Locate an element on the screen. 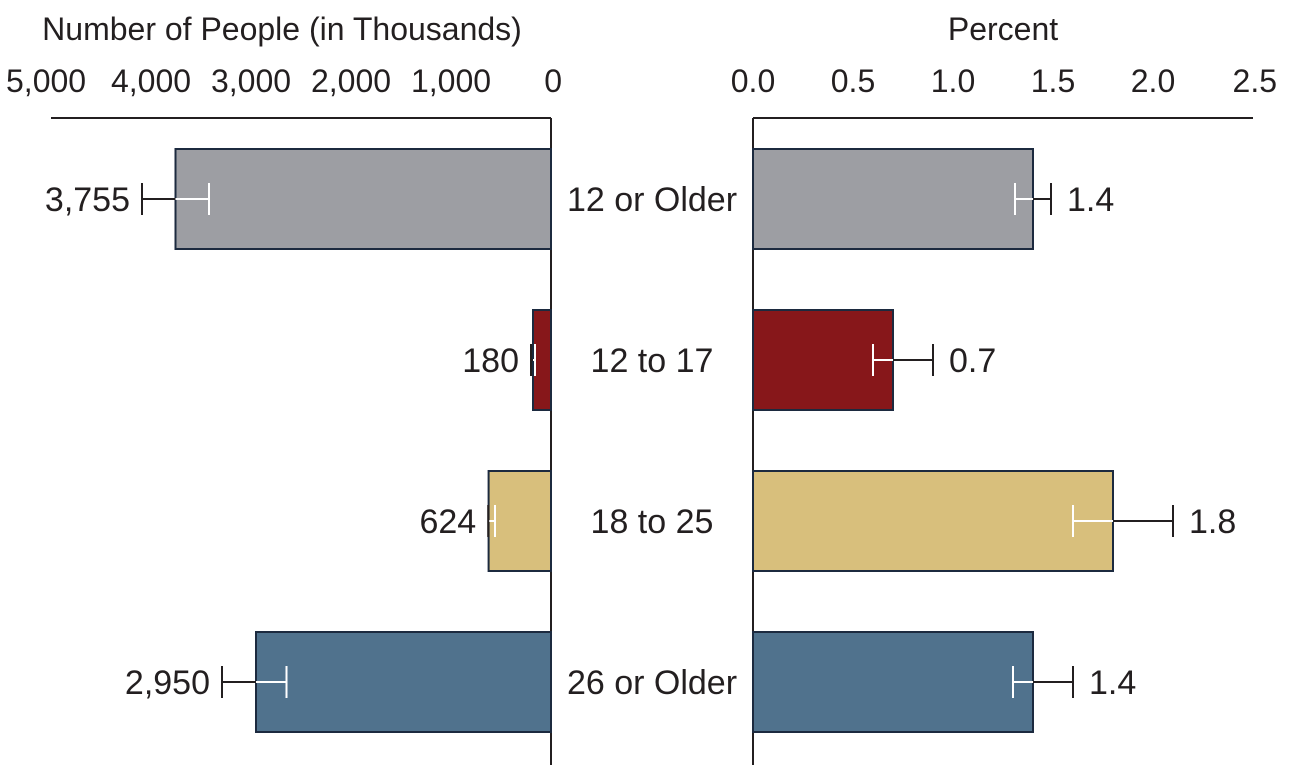 The width and height of the screenshot is (1302, 783). left-tick-label: 1,000 is located at coordinates (451, 81).